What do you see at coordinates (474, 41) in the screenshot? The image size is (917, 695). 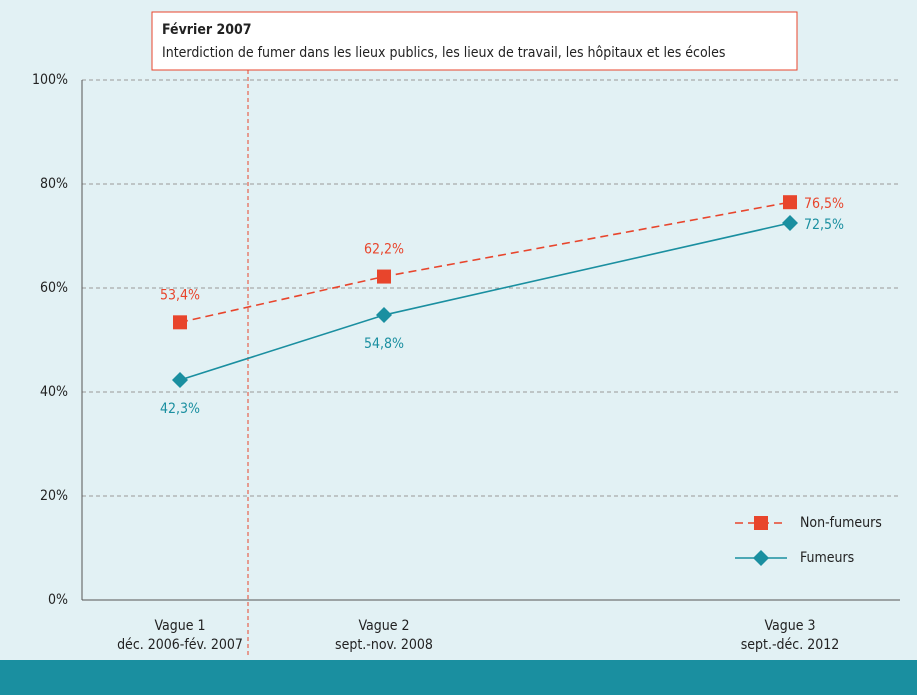 I see `annotation-box` at bounding box center [474, 41].